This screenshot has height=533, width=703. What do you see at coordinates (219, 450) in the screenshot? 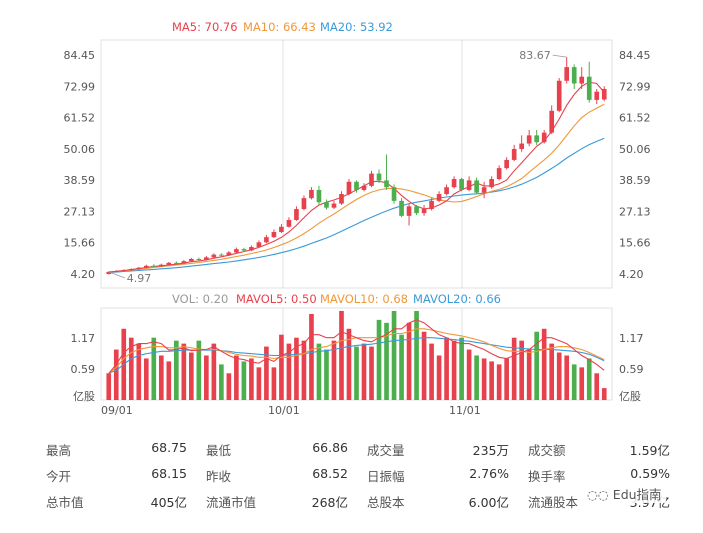
I see `stat-label: 最低` at bounding box center [219, 450].